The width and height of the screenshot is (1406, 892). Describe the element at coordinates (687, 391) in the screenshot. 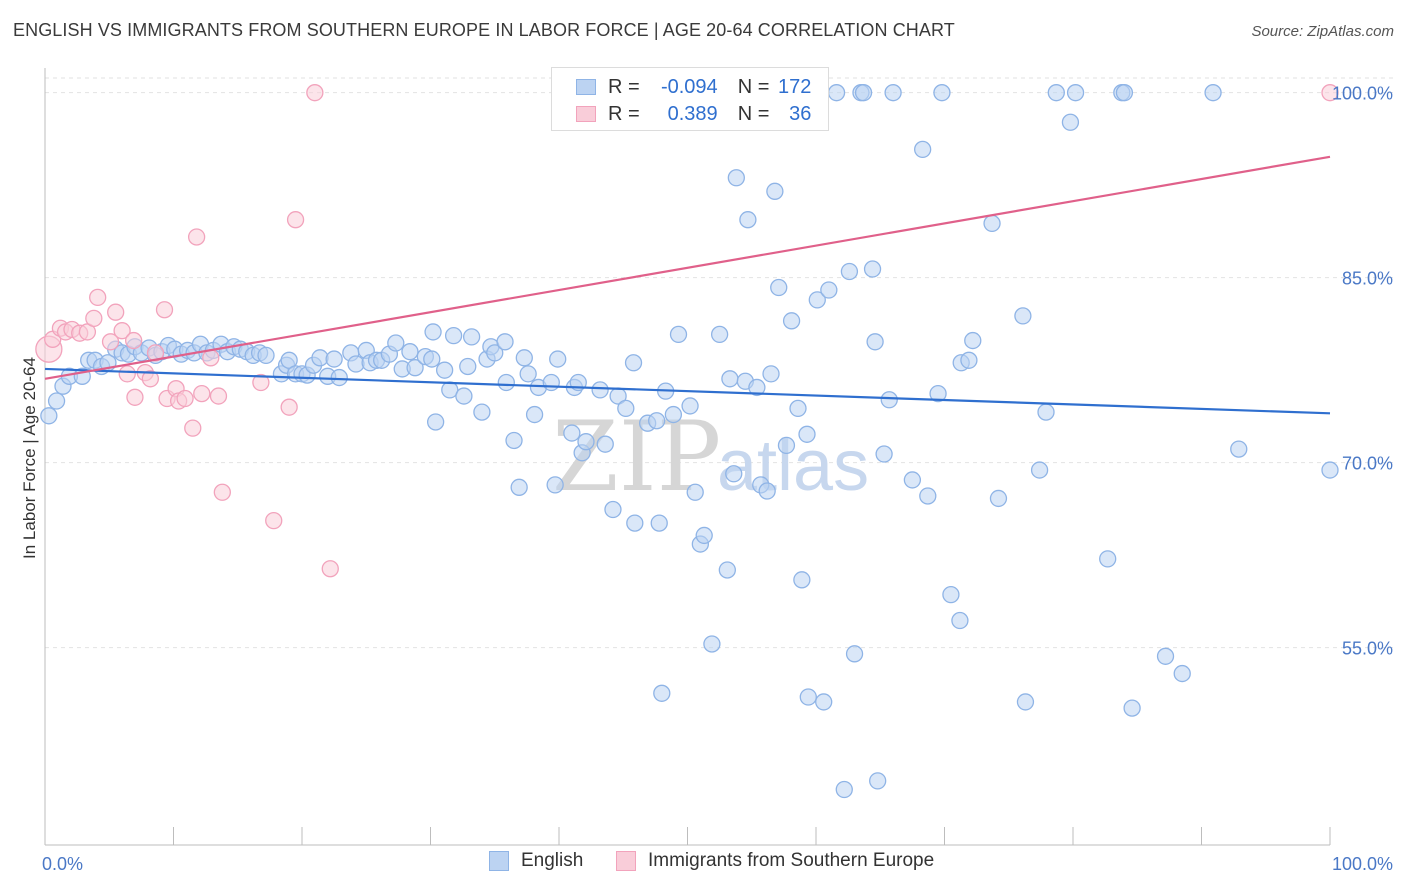

I see `english-trend-line` at that location.